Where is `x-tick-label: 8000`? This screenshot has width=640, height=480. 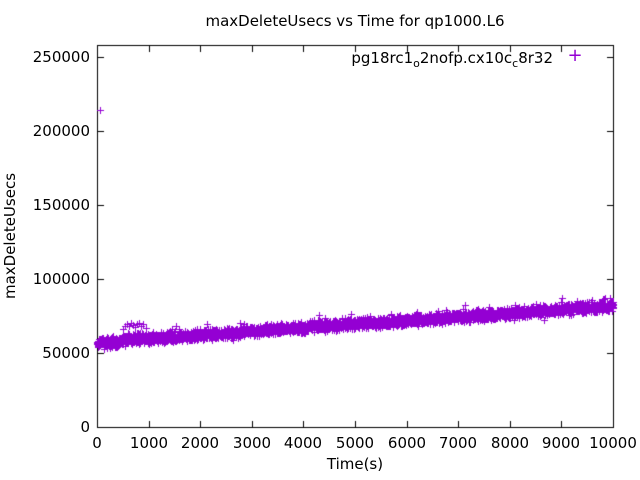
x-tick-label: 8000 is located at coordinates (510, 443).